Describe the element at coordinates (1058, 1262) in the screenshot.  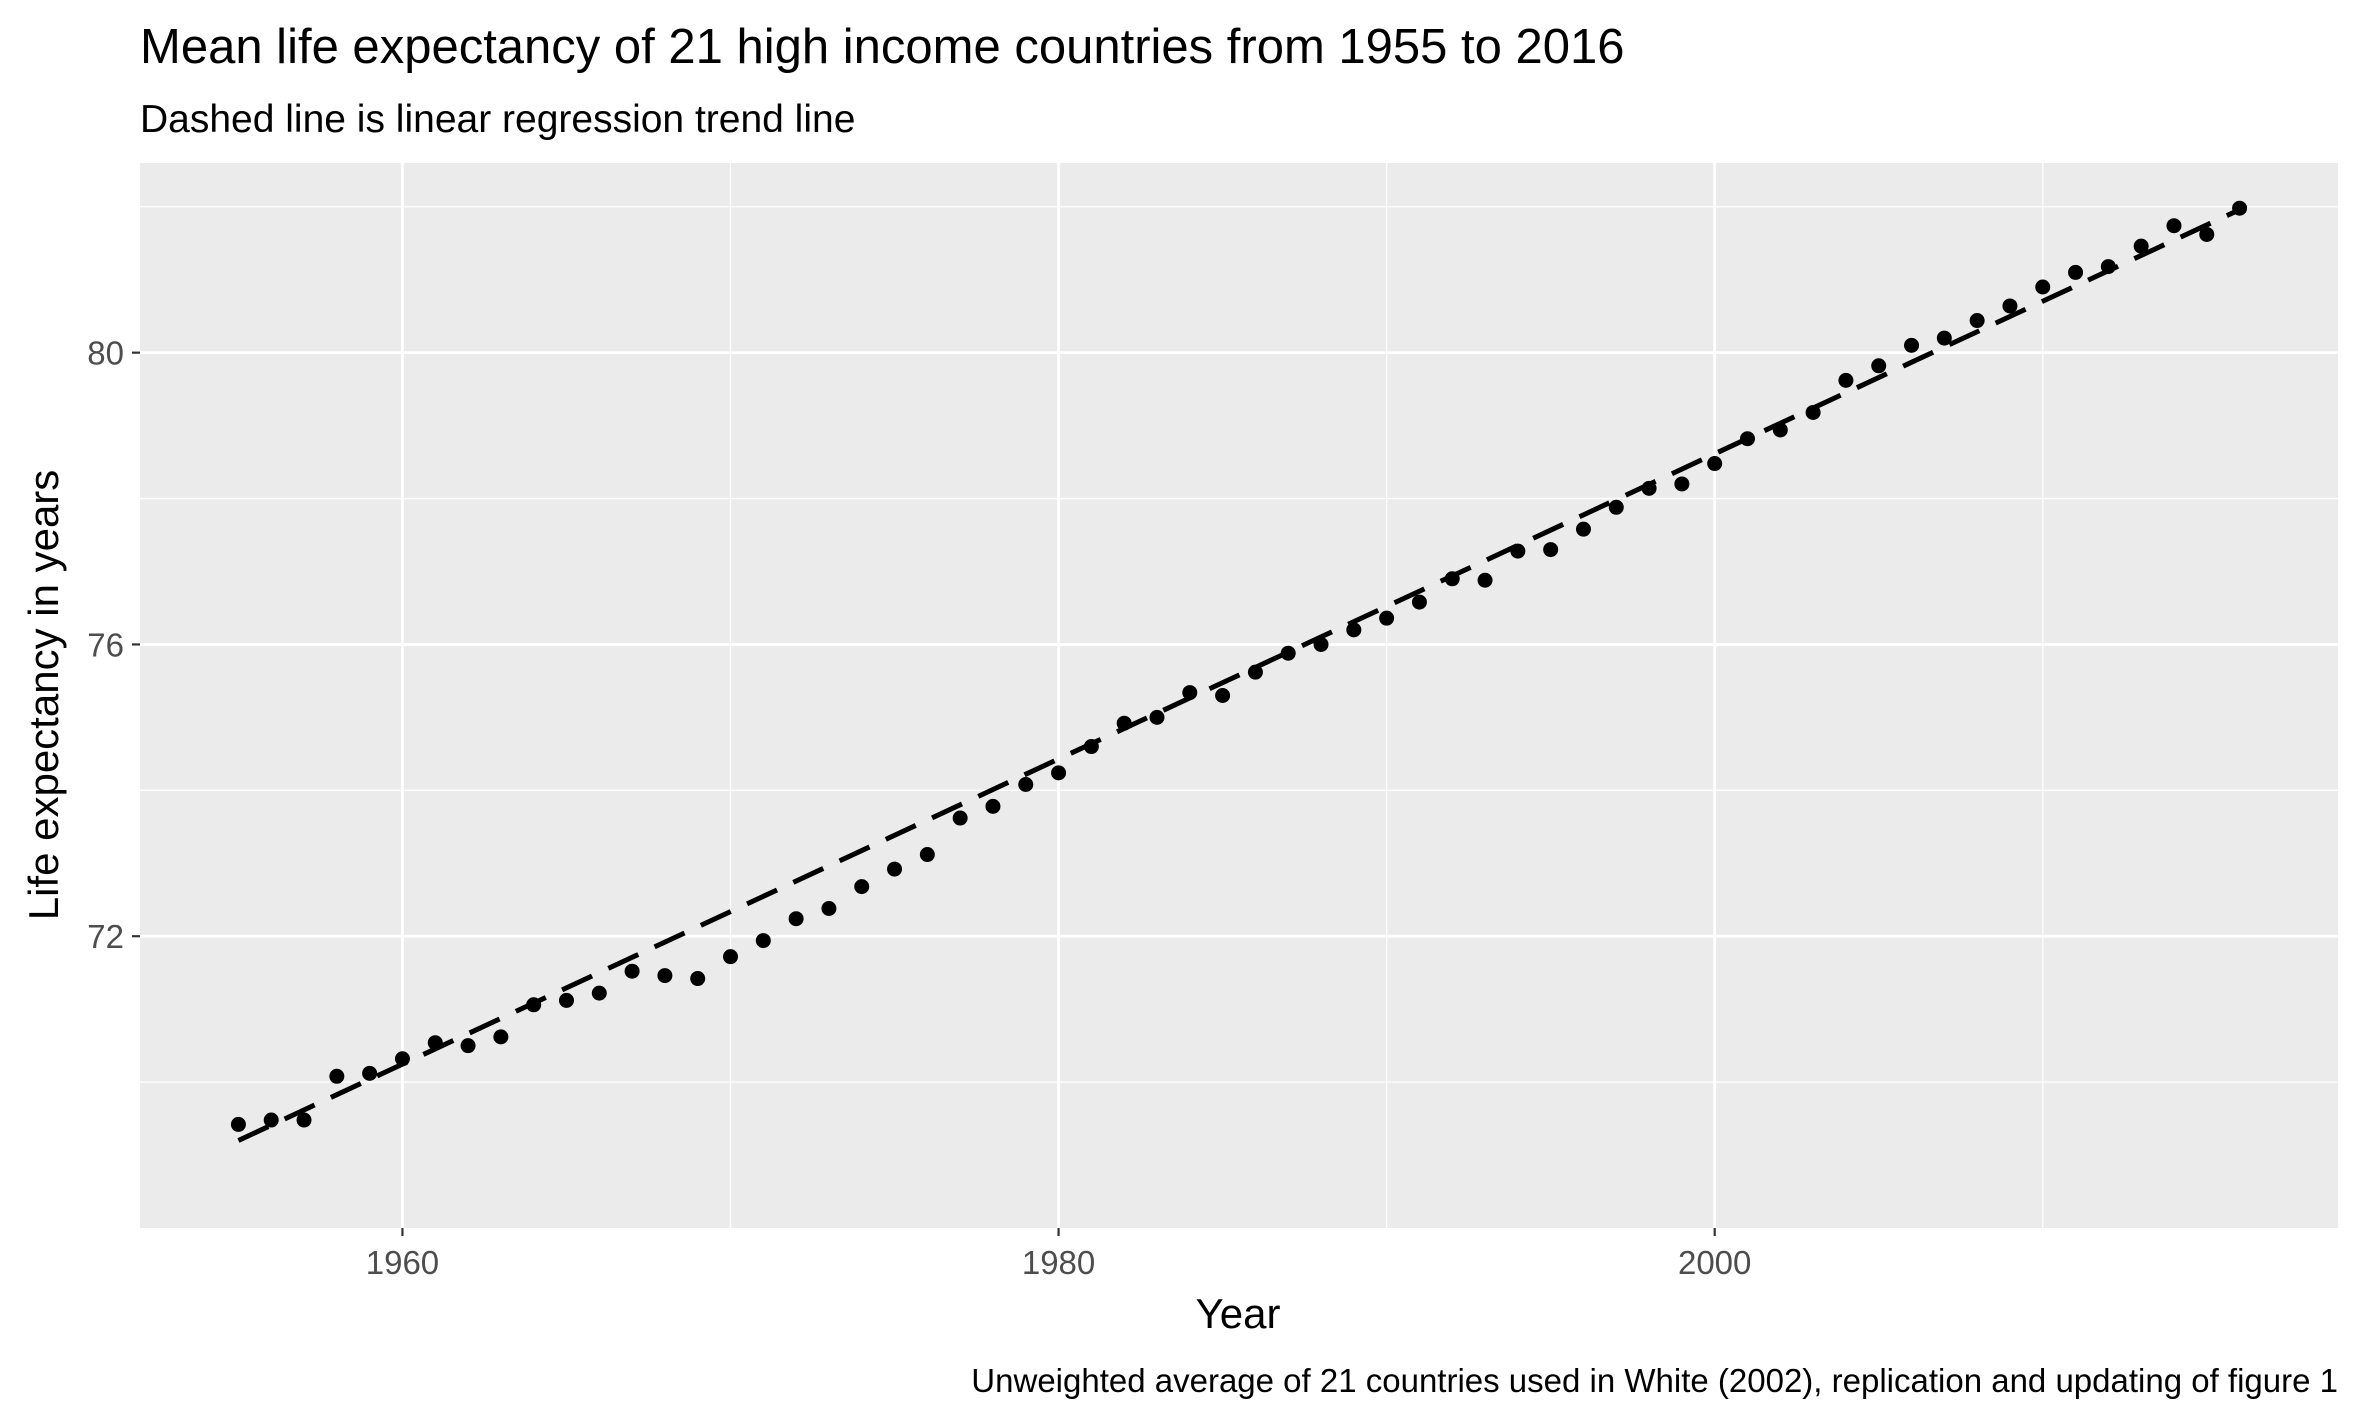
I see `x-tick-label: 1980` at that location.